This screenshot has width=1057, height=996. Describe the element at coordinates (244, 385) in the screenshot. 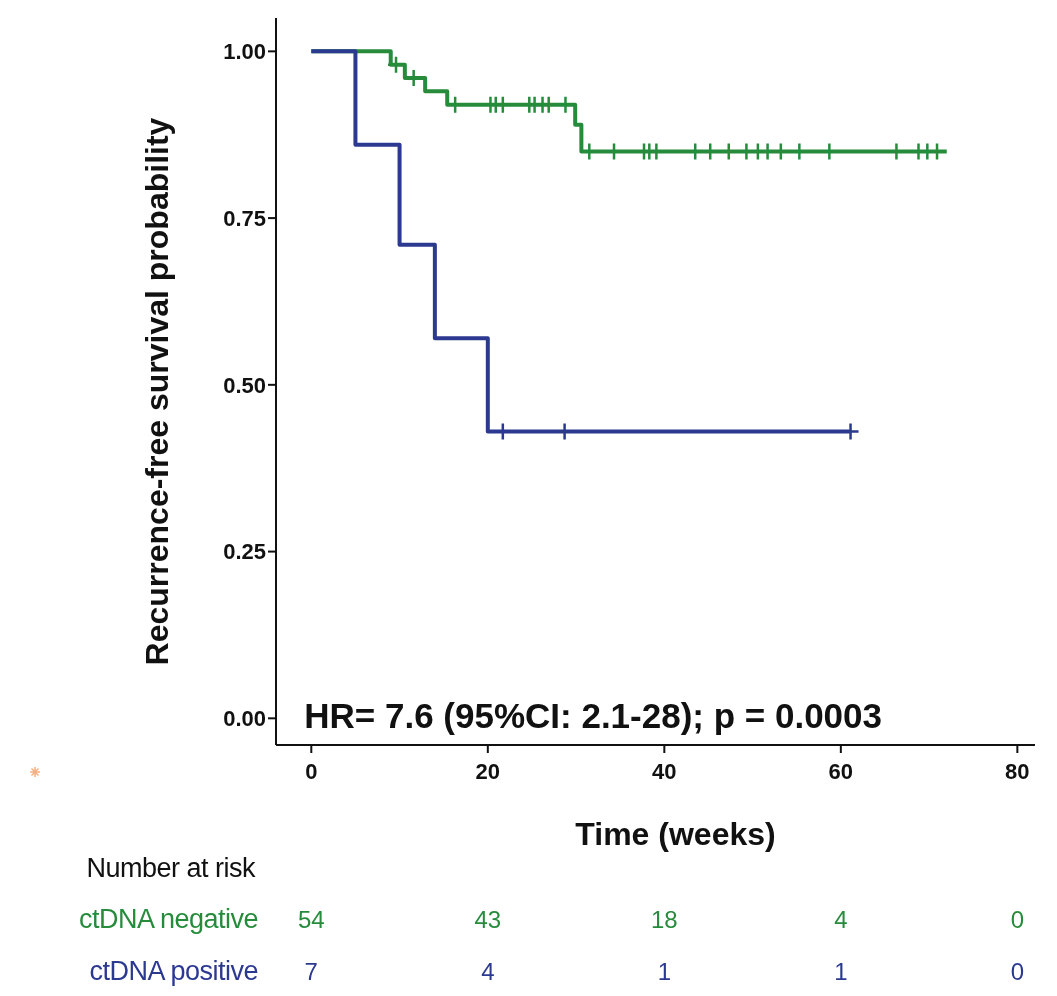

I see `y-tick-label: 0.50` at that location.